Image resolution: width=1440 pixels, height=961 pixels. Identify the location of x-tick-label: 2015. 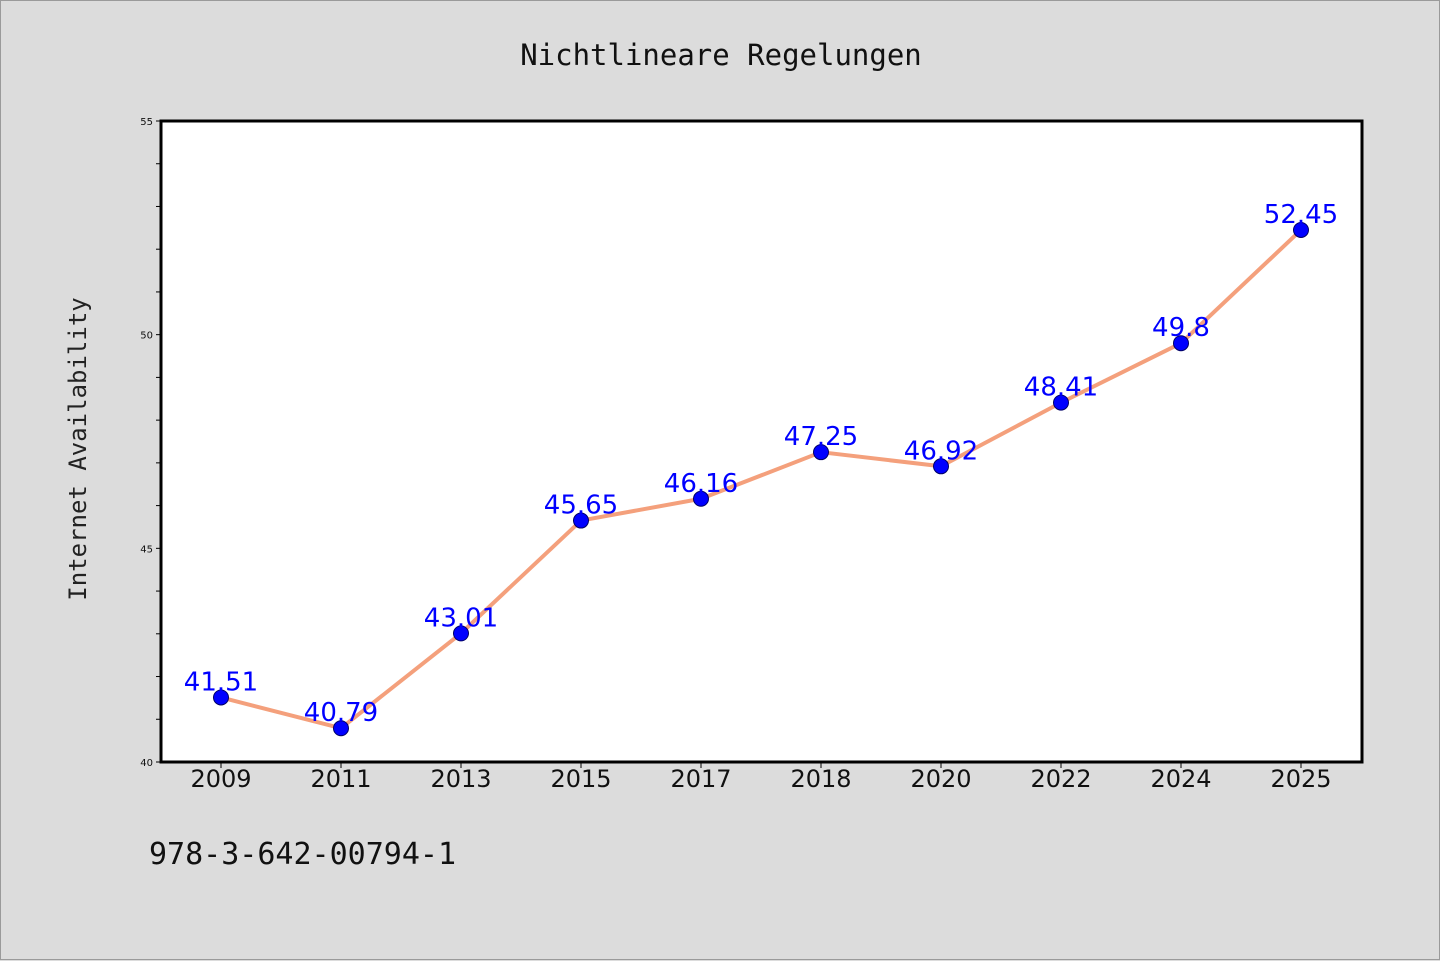
(580, 779).